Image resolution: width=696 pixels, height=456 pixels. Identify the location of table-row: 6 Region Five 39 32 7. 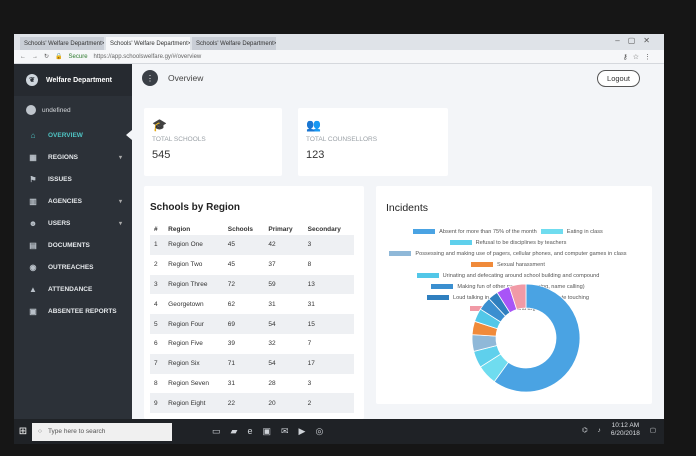
(252, 344).